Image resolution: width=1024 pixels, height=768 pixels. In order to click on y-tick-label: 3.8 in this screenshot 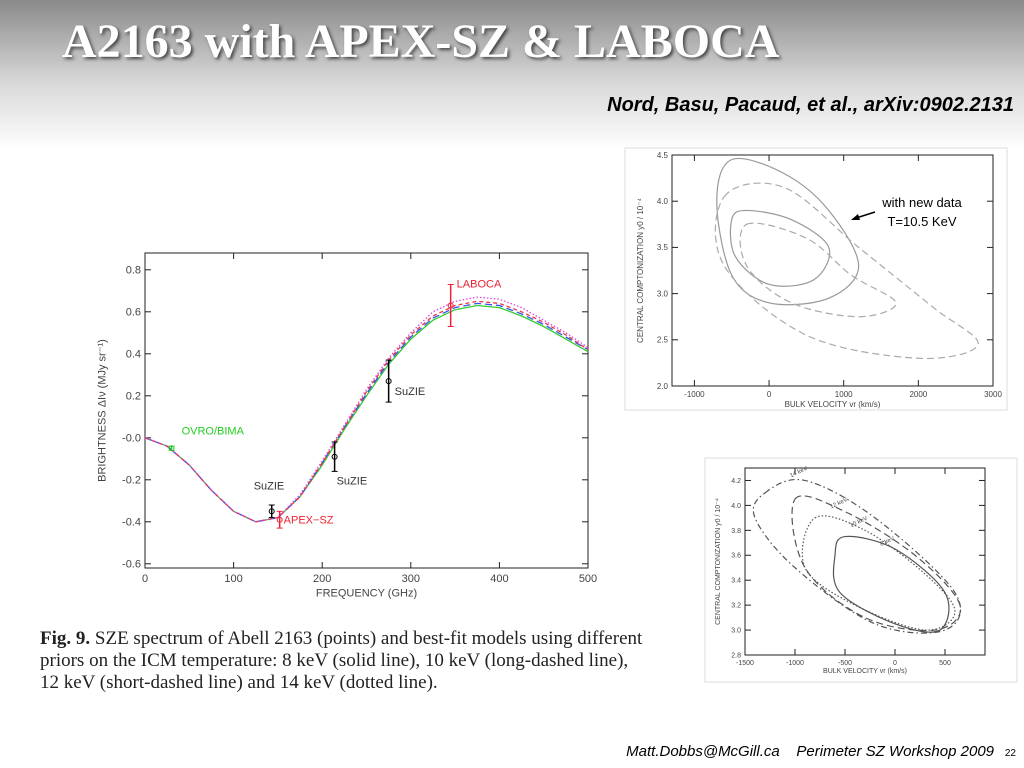, I will do `click(736, 531)`.